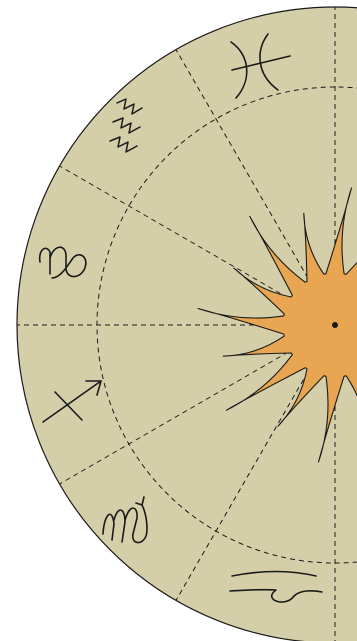  What do you see at coordinates (126, 125) in the screenshot?
I see `aquarius-icon` at bounding box center [126, 125].